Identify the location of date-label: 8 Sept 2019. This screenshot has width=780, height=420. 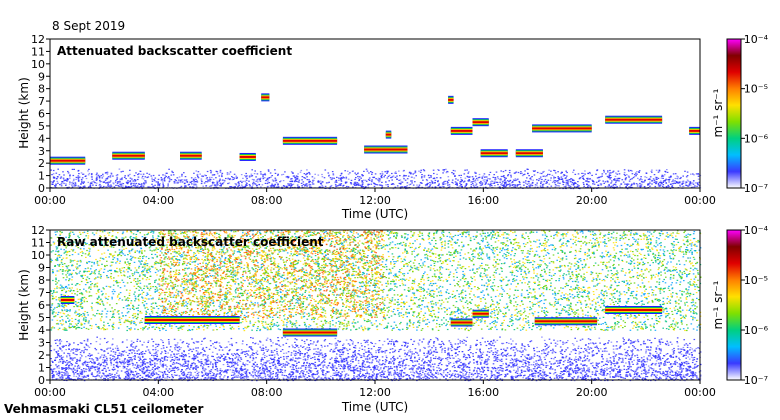
(88, 26).